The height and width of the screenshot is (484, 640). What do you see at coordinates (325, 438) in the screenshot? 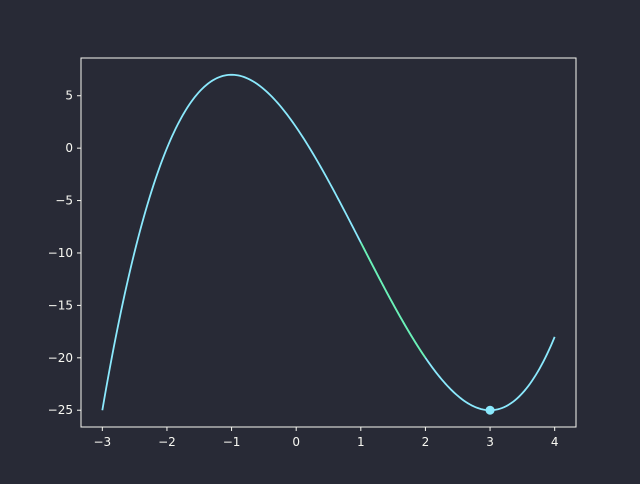
I see `x-axis: −3 −2 −1 0 1 2 3 4` at bounding box center [325, 438].